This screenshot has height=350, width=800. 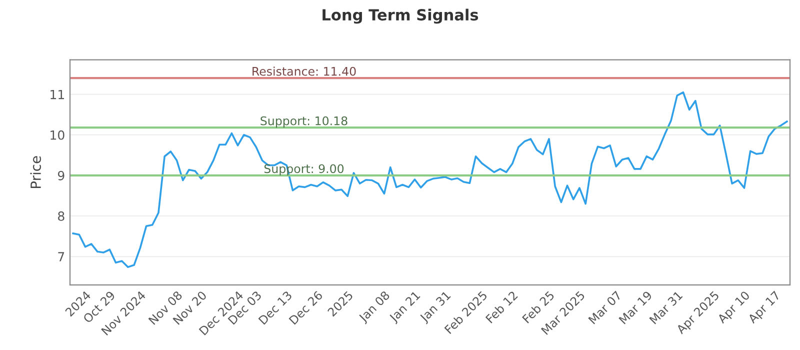 What do you see at coordinates (304, 122) in the screenshot?
I see `ref-line-label: Support: 10.18` at bounding box center [304, 122].